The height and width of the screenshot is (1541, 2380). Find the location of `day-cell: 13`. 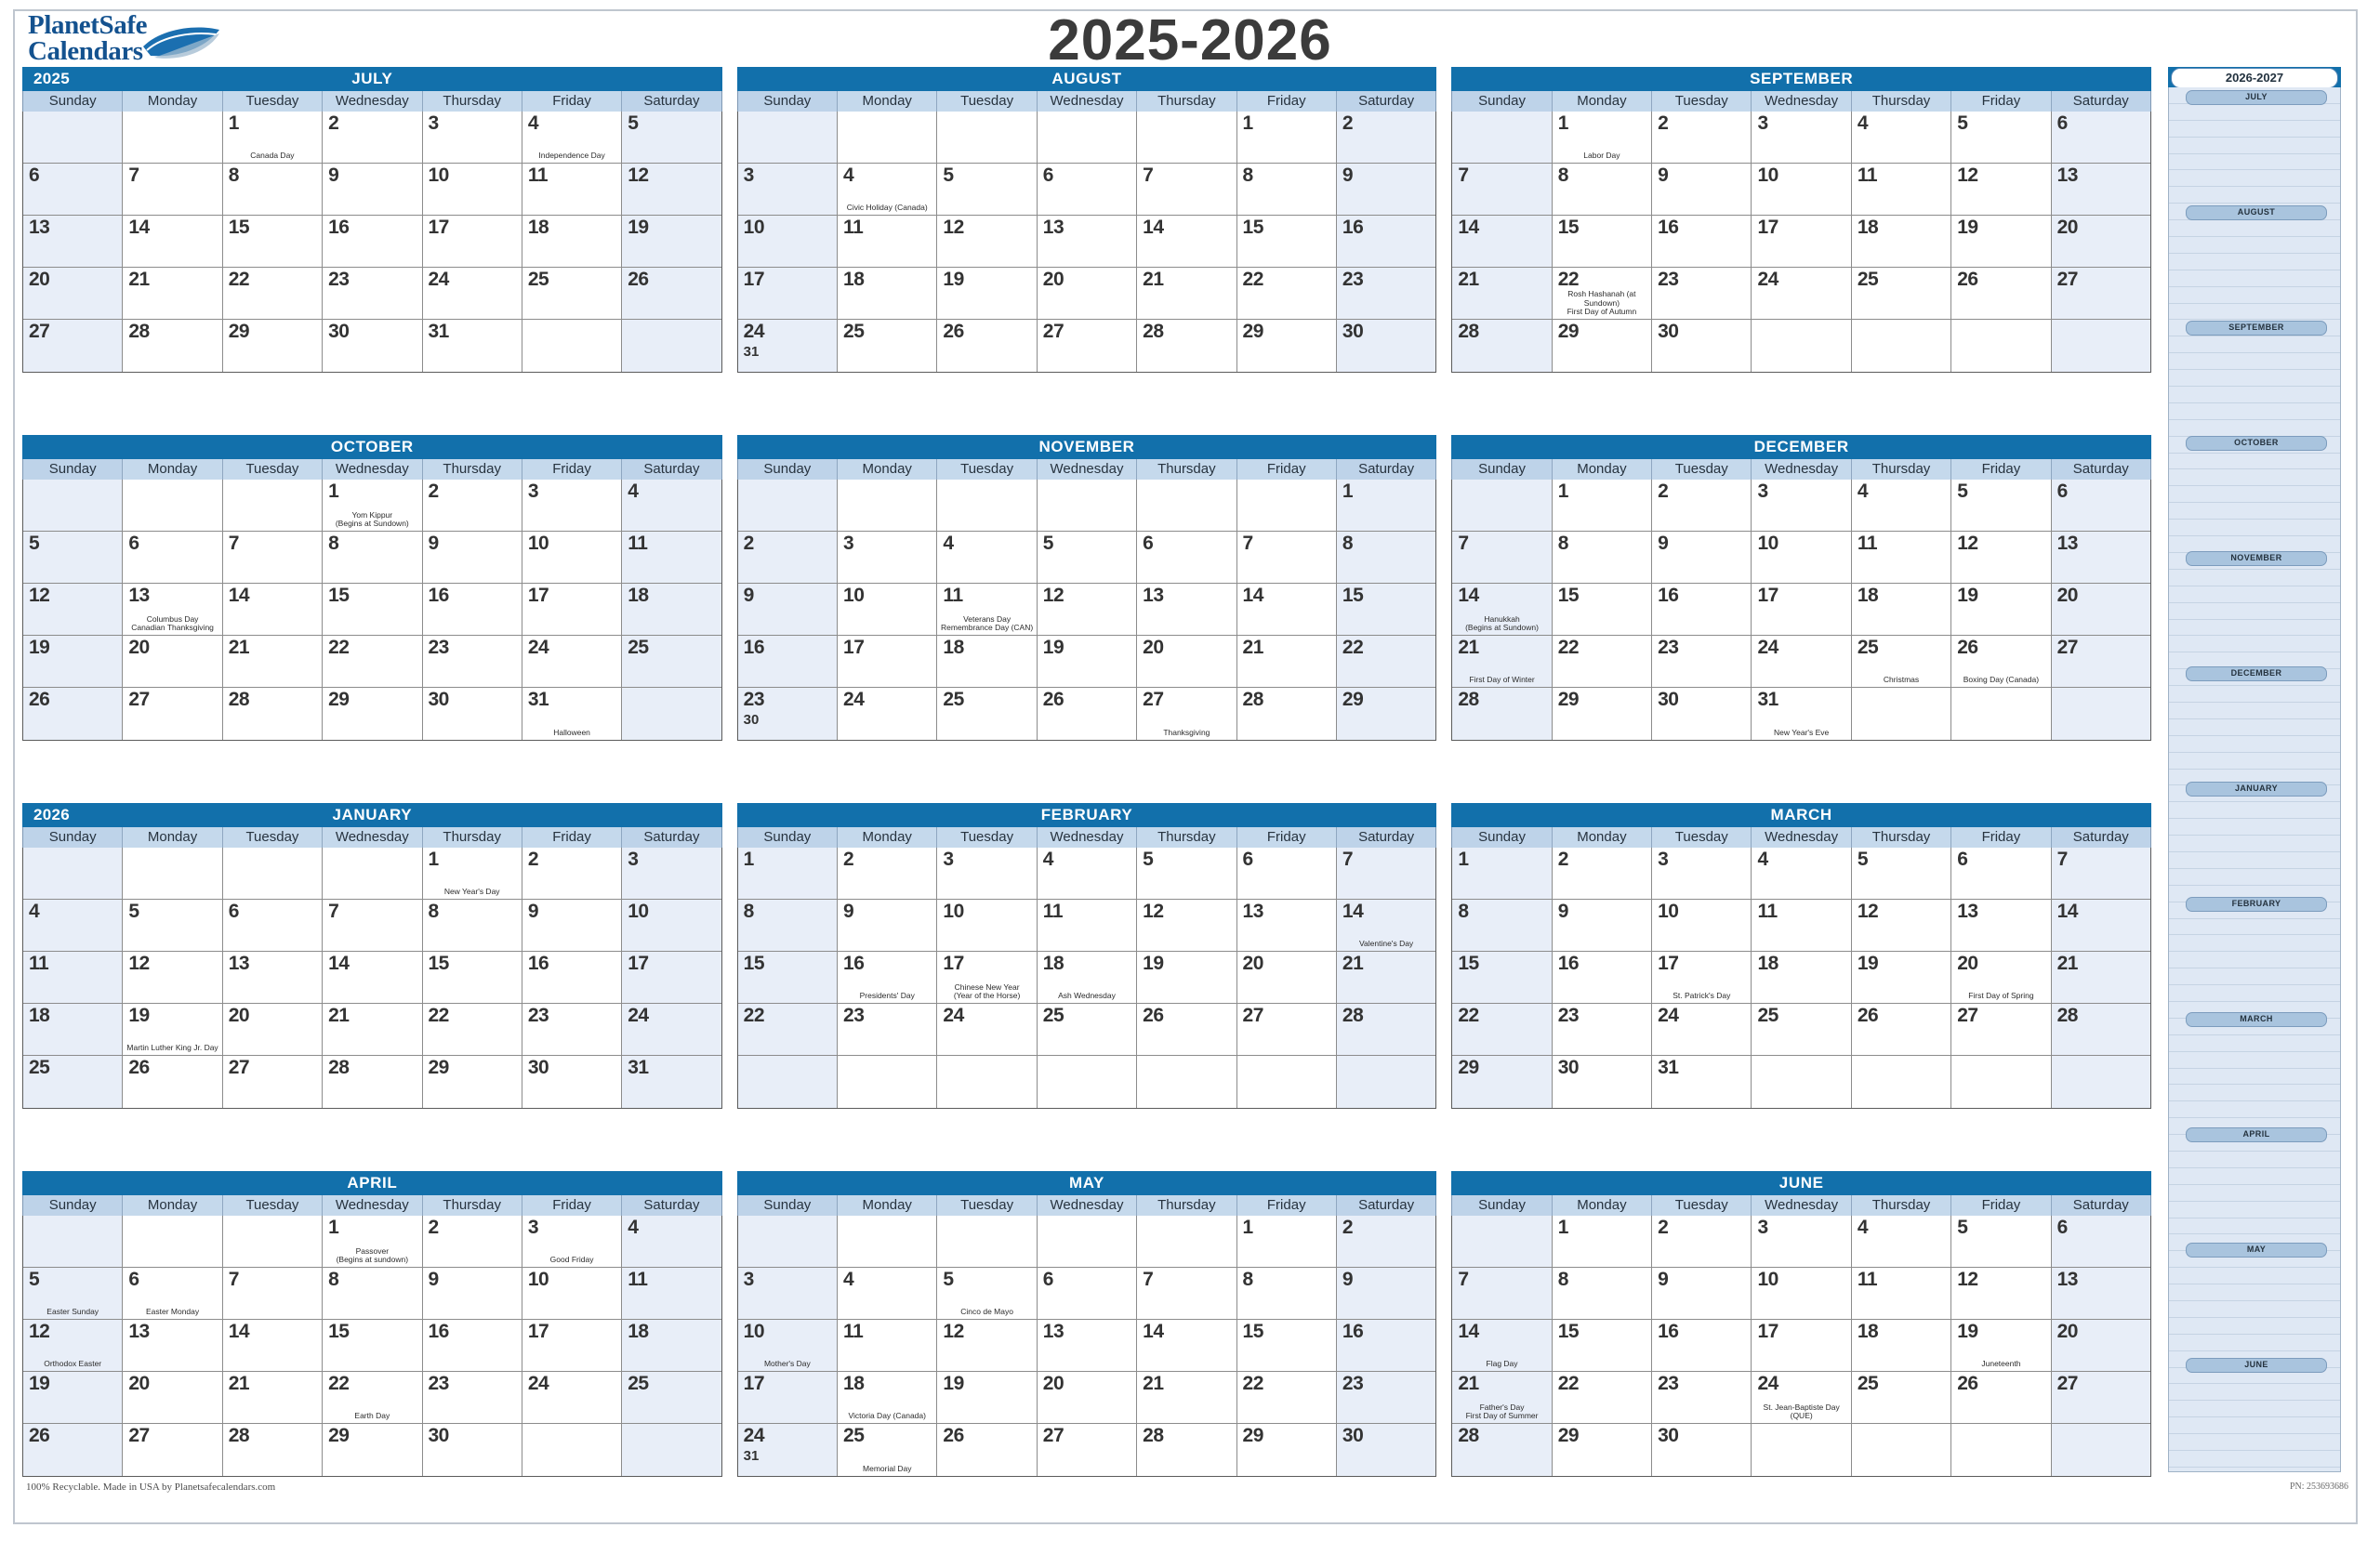

day-cell: 13 is located at coordinates (2001, 926).